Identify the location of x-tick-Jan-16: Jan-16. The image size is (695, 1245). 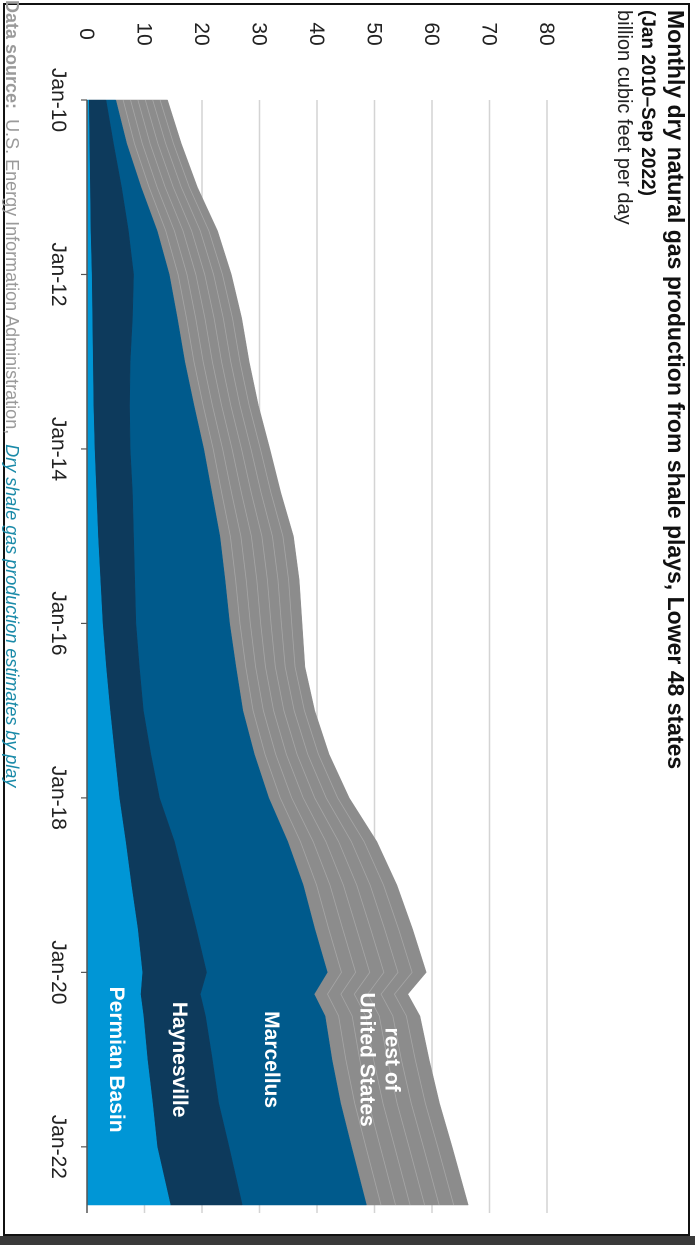
(58, 623).